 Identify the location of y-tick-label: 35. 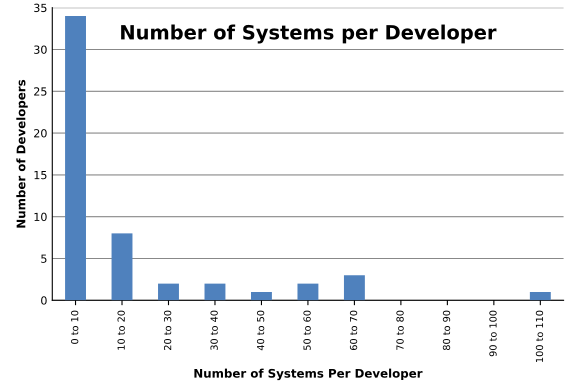
(40, 8).